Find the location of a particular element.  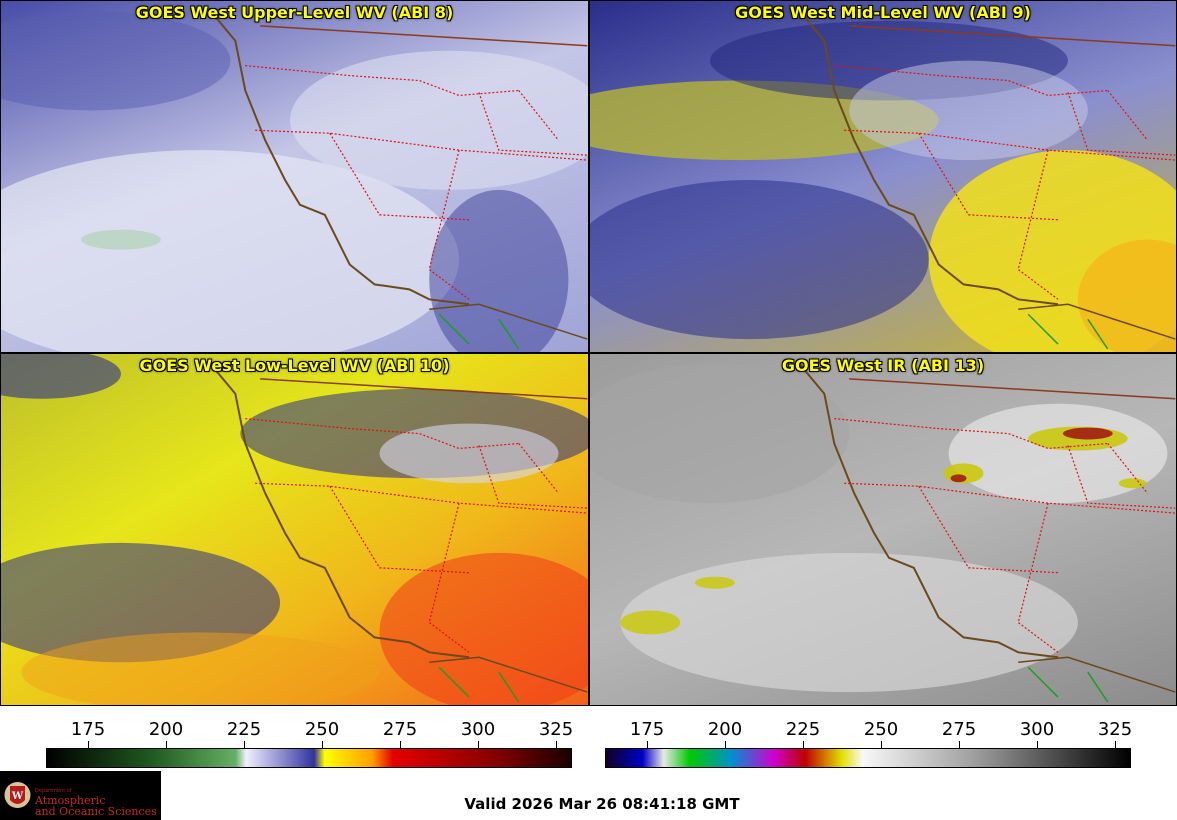

logo-dept-text: Department of is located at coordinates (53, 791).